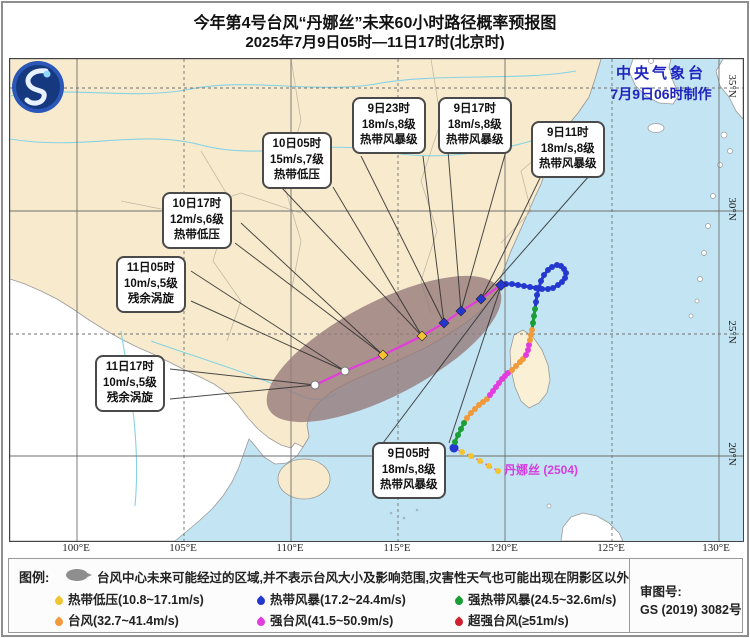  I want to click on ts-pin-icon, so click(261, 601).